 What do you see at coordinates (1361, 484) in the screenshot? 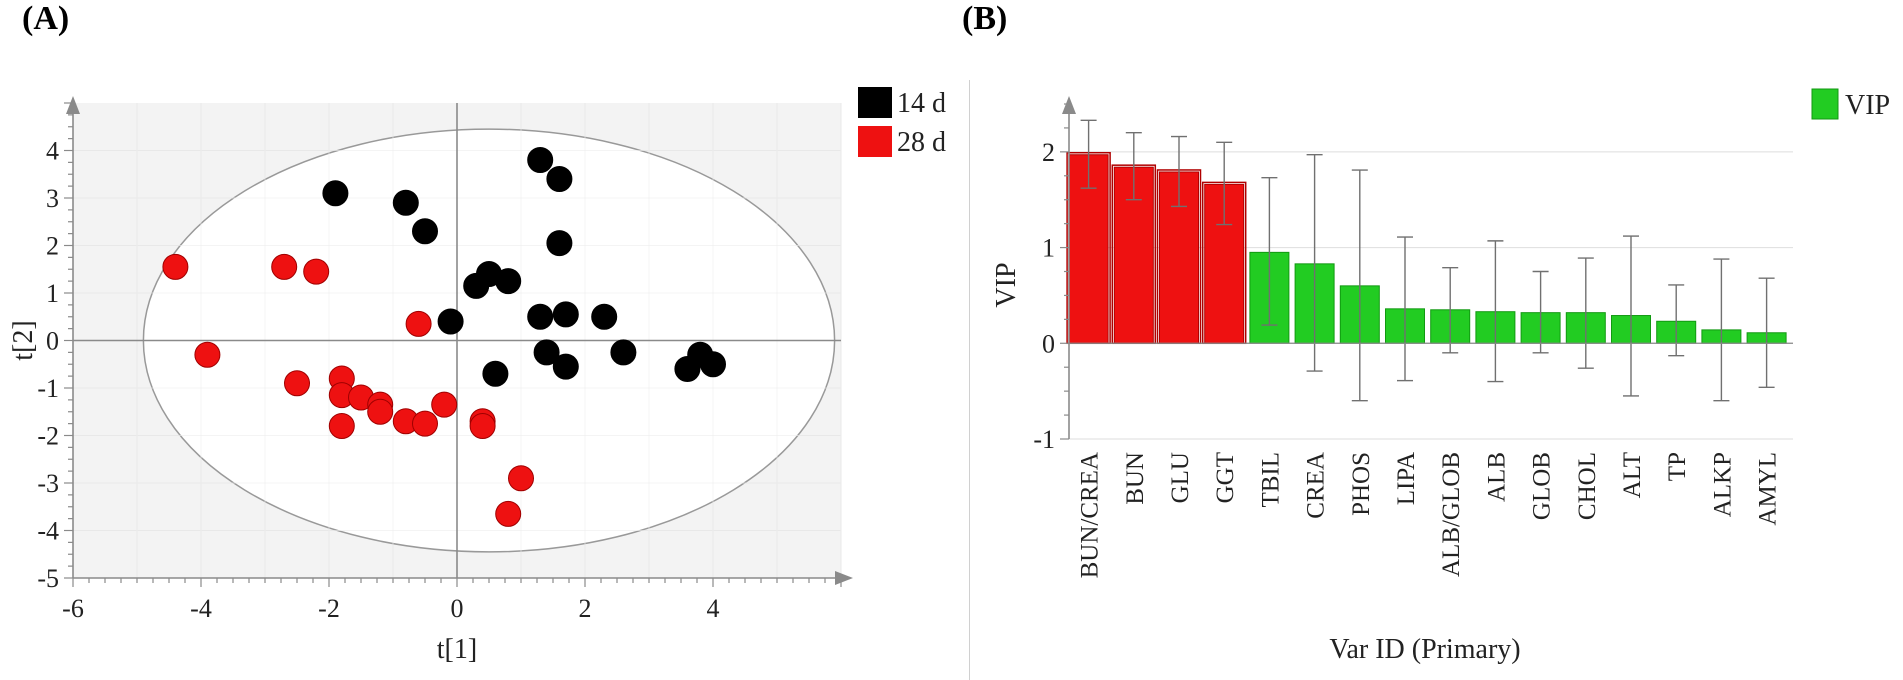
I see `x-tick-label: PHOS` at bounding box center [1361, 484].